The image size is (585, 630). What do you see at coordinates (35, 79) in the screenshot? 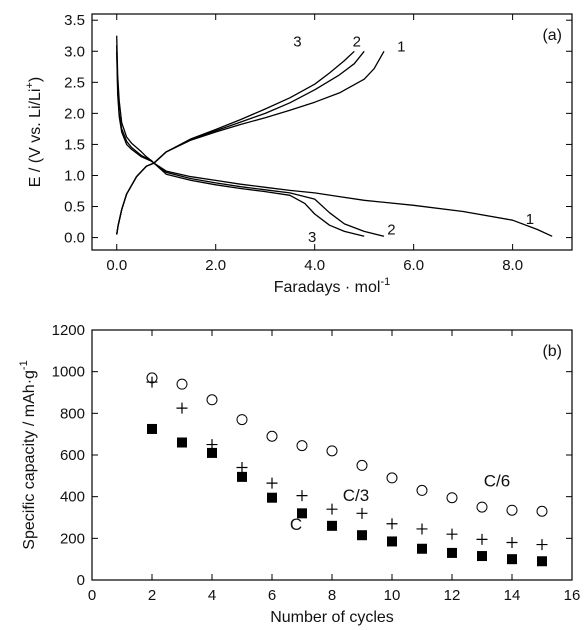
I see `y-axis-title-end: )` at bounding box center [35, 79].